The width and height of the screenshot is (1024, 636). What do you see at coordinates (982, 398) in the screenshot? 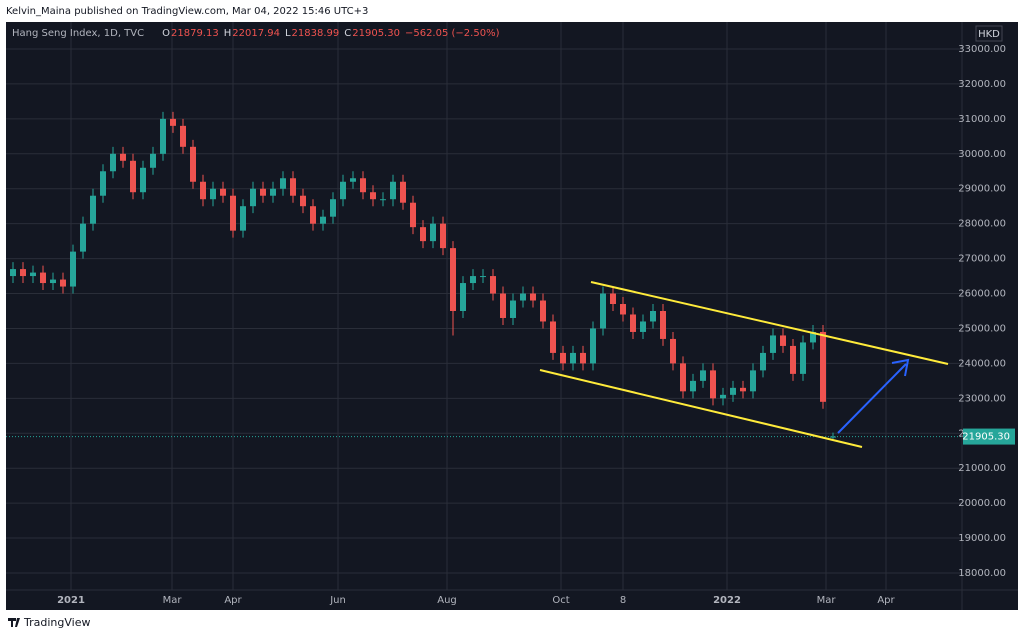
I see `y-tick-label: 23000.00` at bounding box center [982, 398].